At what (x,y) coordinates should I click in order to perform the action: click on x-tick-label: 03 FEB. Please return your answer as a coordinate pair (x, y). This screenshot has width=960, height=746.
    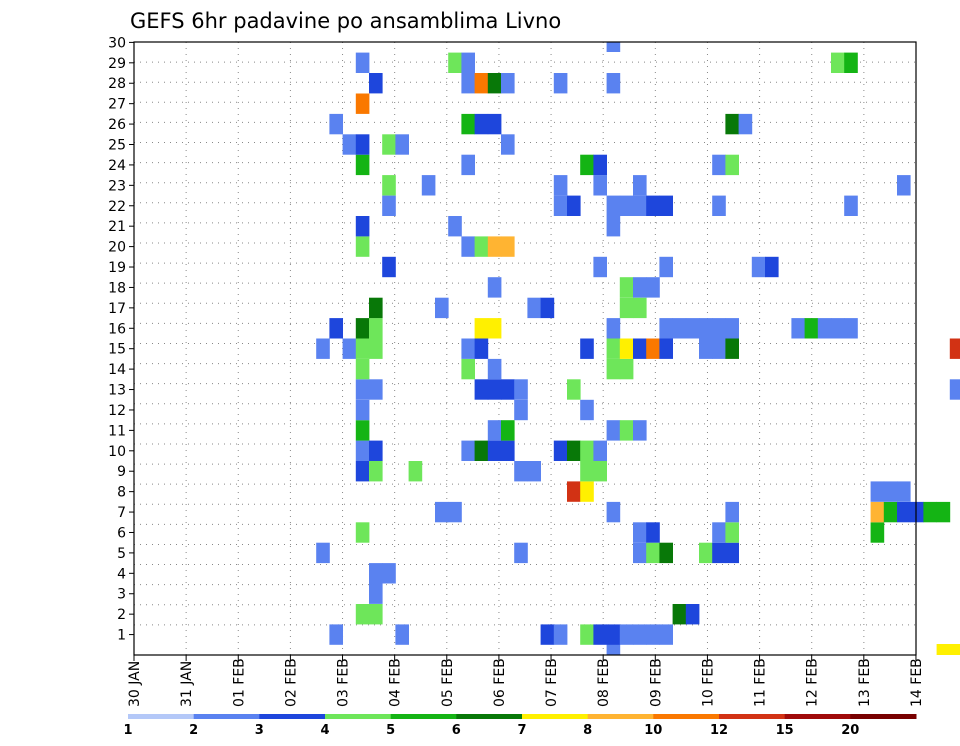
    Looking at the image, I should click on (344, 682).